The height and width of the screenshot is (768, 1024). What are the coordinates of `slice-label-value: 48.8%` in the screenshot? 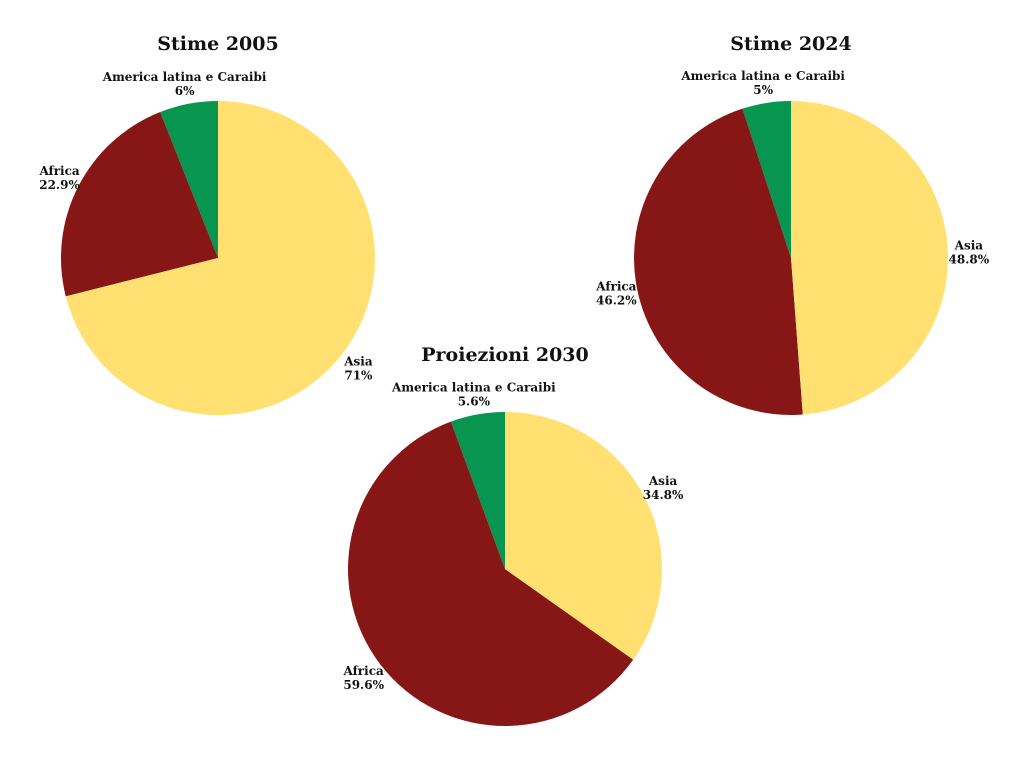 It's located at (969, 259).